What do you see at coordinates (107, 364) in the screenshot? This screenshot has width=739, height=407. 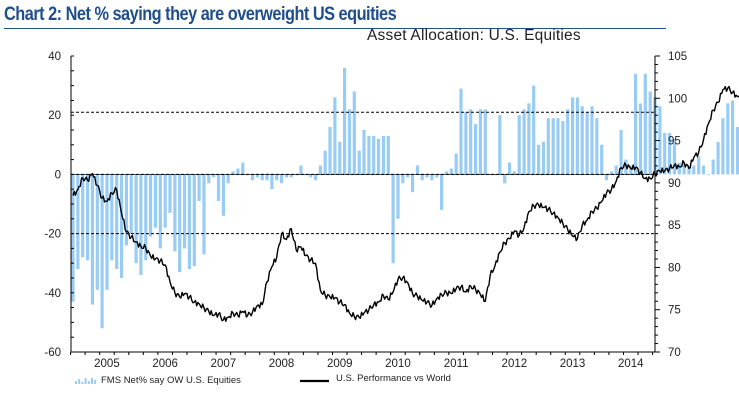 I see `x-tick-label: 2005` at bounding box center [107, 364].